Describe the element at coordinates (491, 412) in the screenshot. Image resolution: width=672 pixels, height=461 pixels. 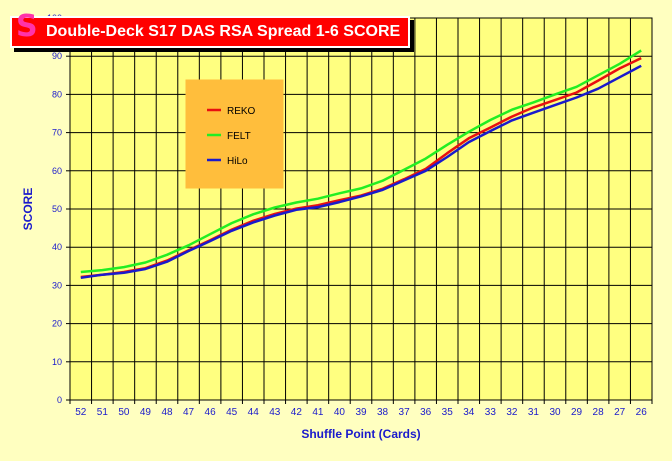
I see `x-tick-label: 33` at that location.